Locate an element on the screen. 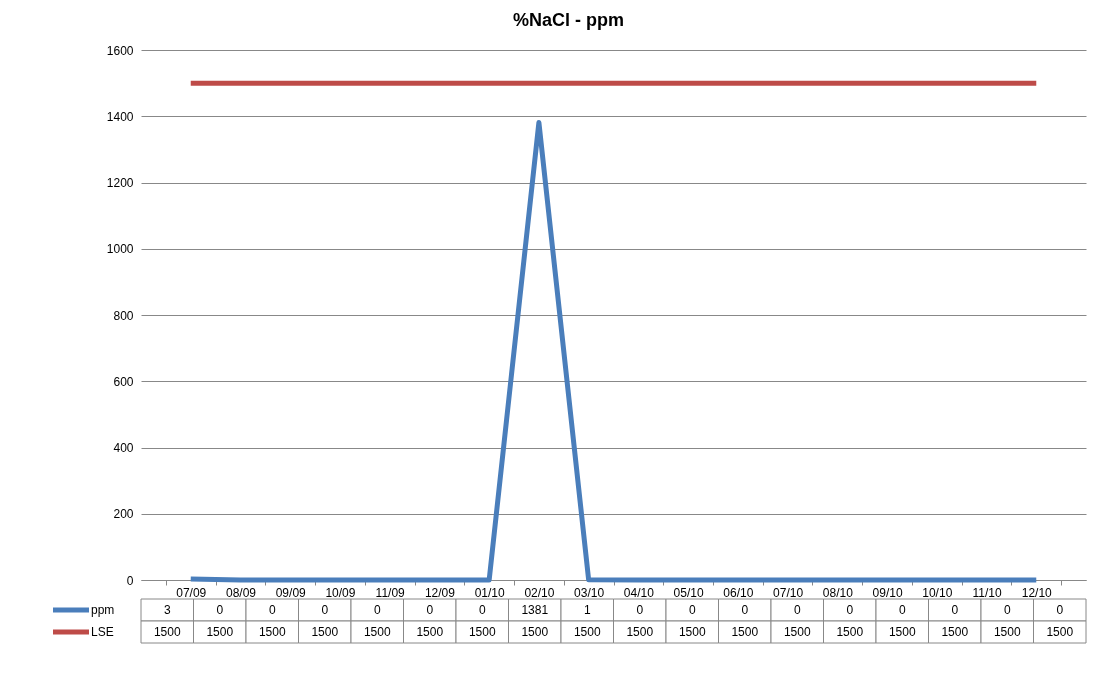 Image resolution: width=1108 pixels, height=698 pixels. y-tick-label: 600 is located at coordinates (123, 381).